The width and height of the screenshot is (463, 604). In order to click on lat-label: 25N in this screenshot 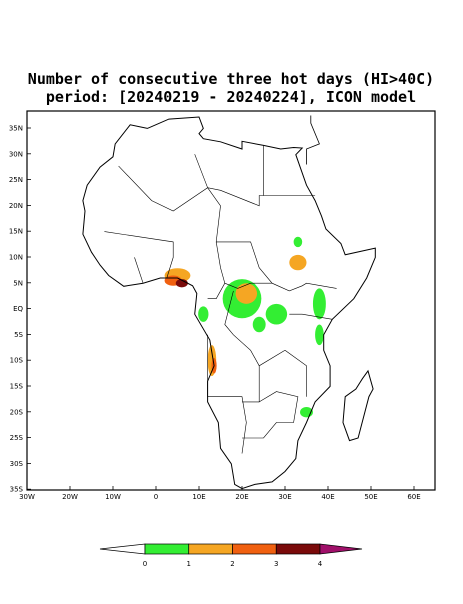, I will do `click(16, 180)`.